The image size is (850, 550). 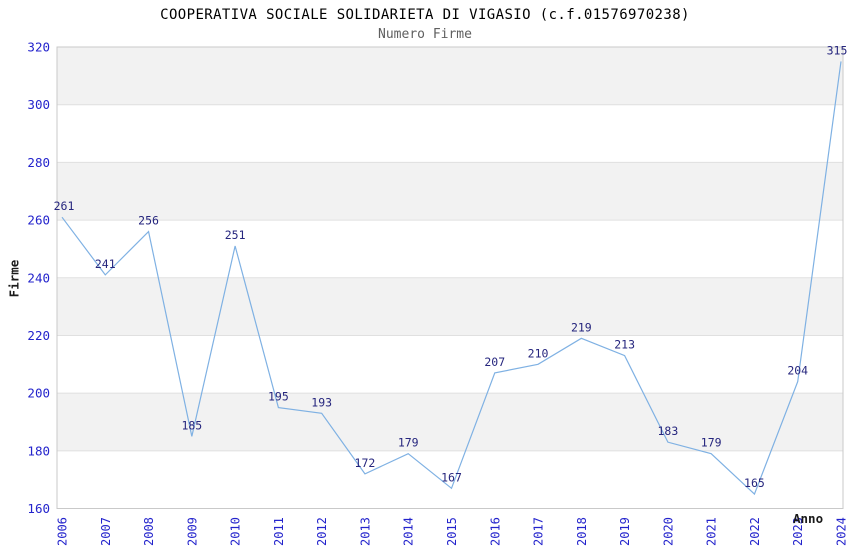 I want to click on point-label: 172, so click(x=365, y=463).